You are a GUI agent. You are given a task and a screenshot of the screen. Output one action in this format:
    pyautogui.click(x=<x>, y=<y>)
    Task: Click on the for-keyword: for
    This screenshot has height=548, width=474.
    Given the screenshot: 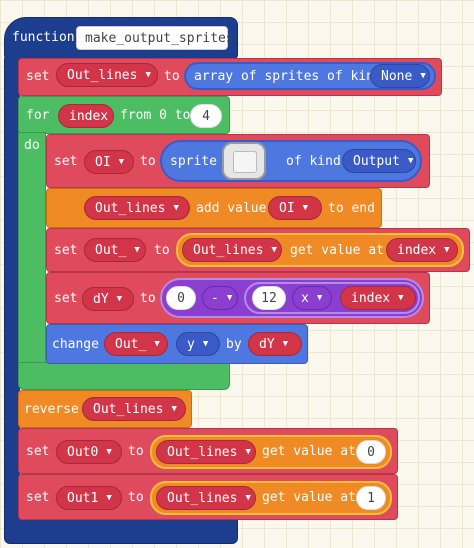 What is the action you would take?
    pyautogui.click(x=38, y=115)
    